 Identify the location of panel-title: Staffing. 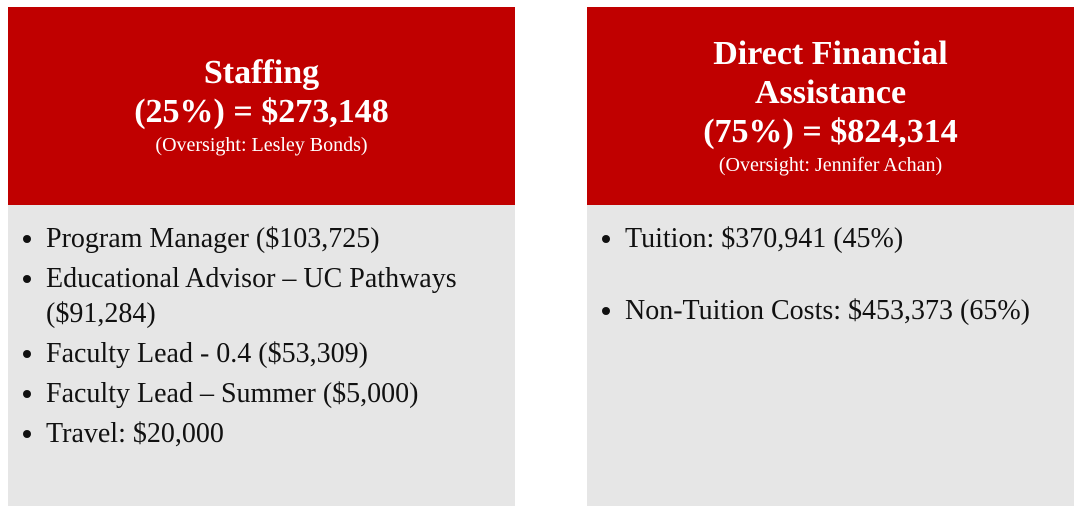
(261, 72).